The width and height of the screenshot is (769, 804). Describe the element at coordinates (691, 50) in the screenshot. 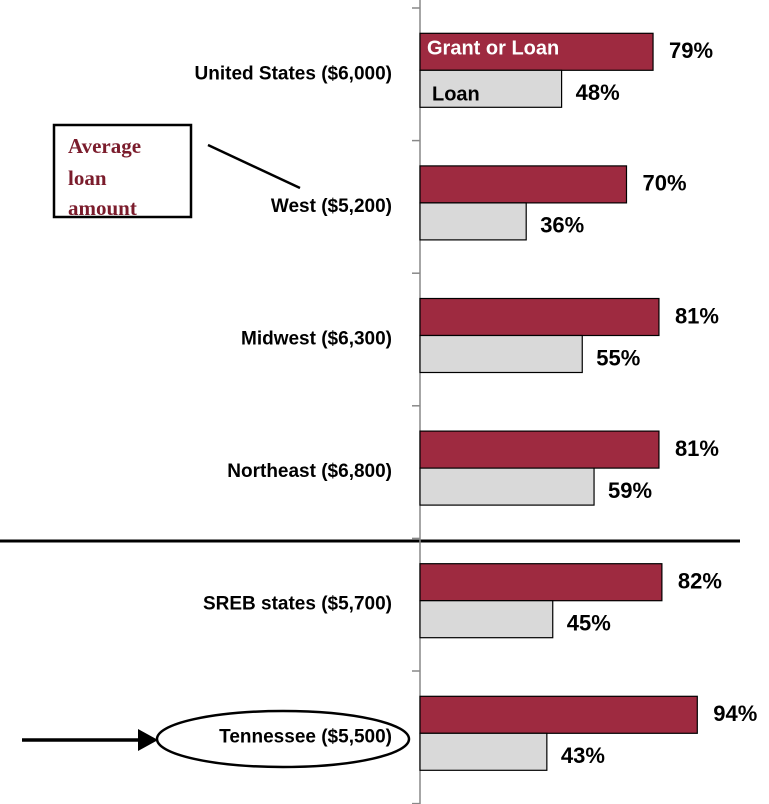

I see `data-label: 79%` at that location.